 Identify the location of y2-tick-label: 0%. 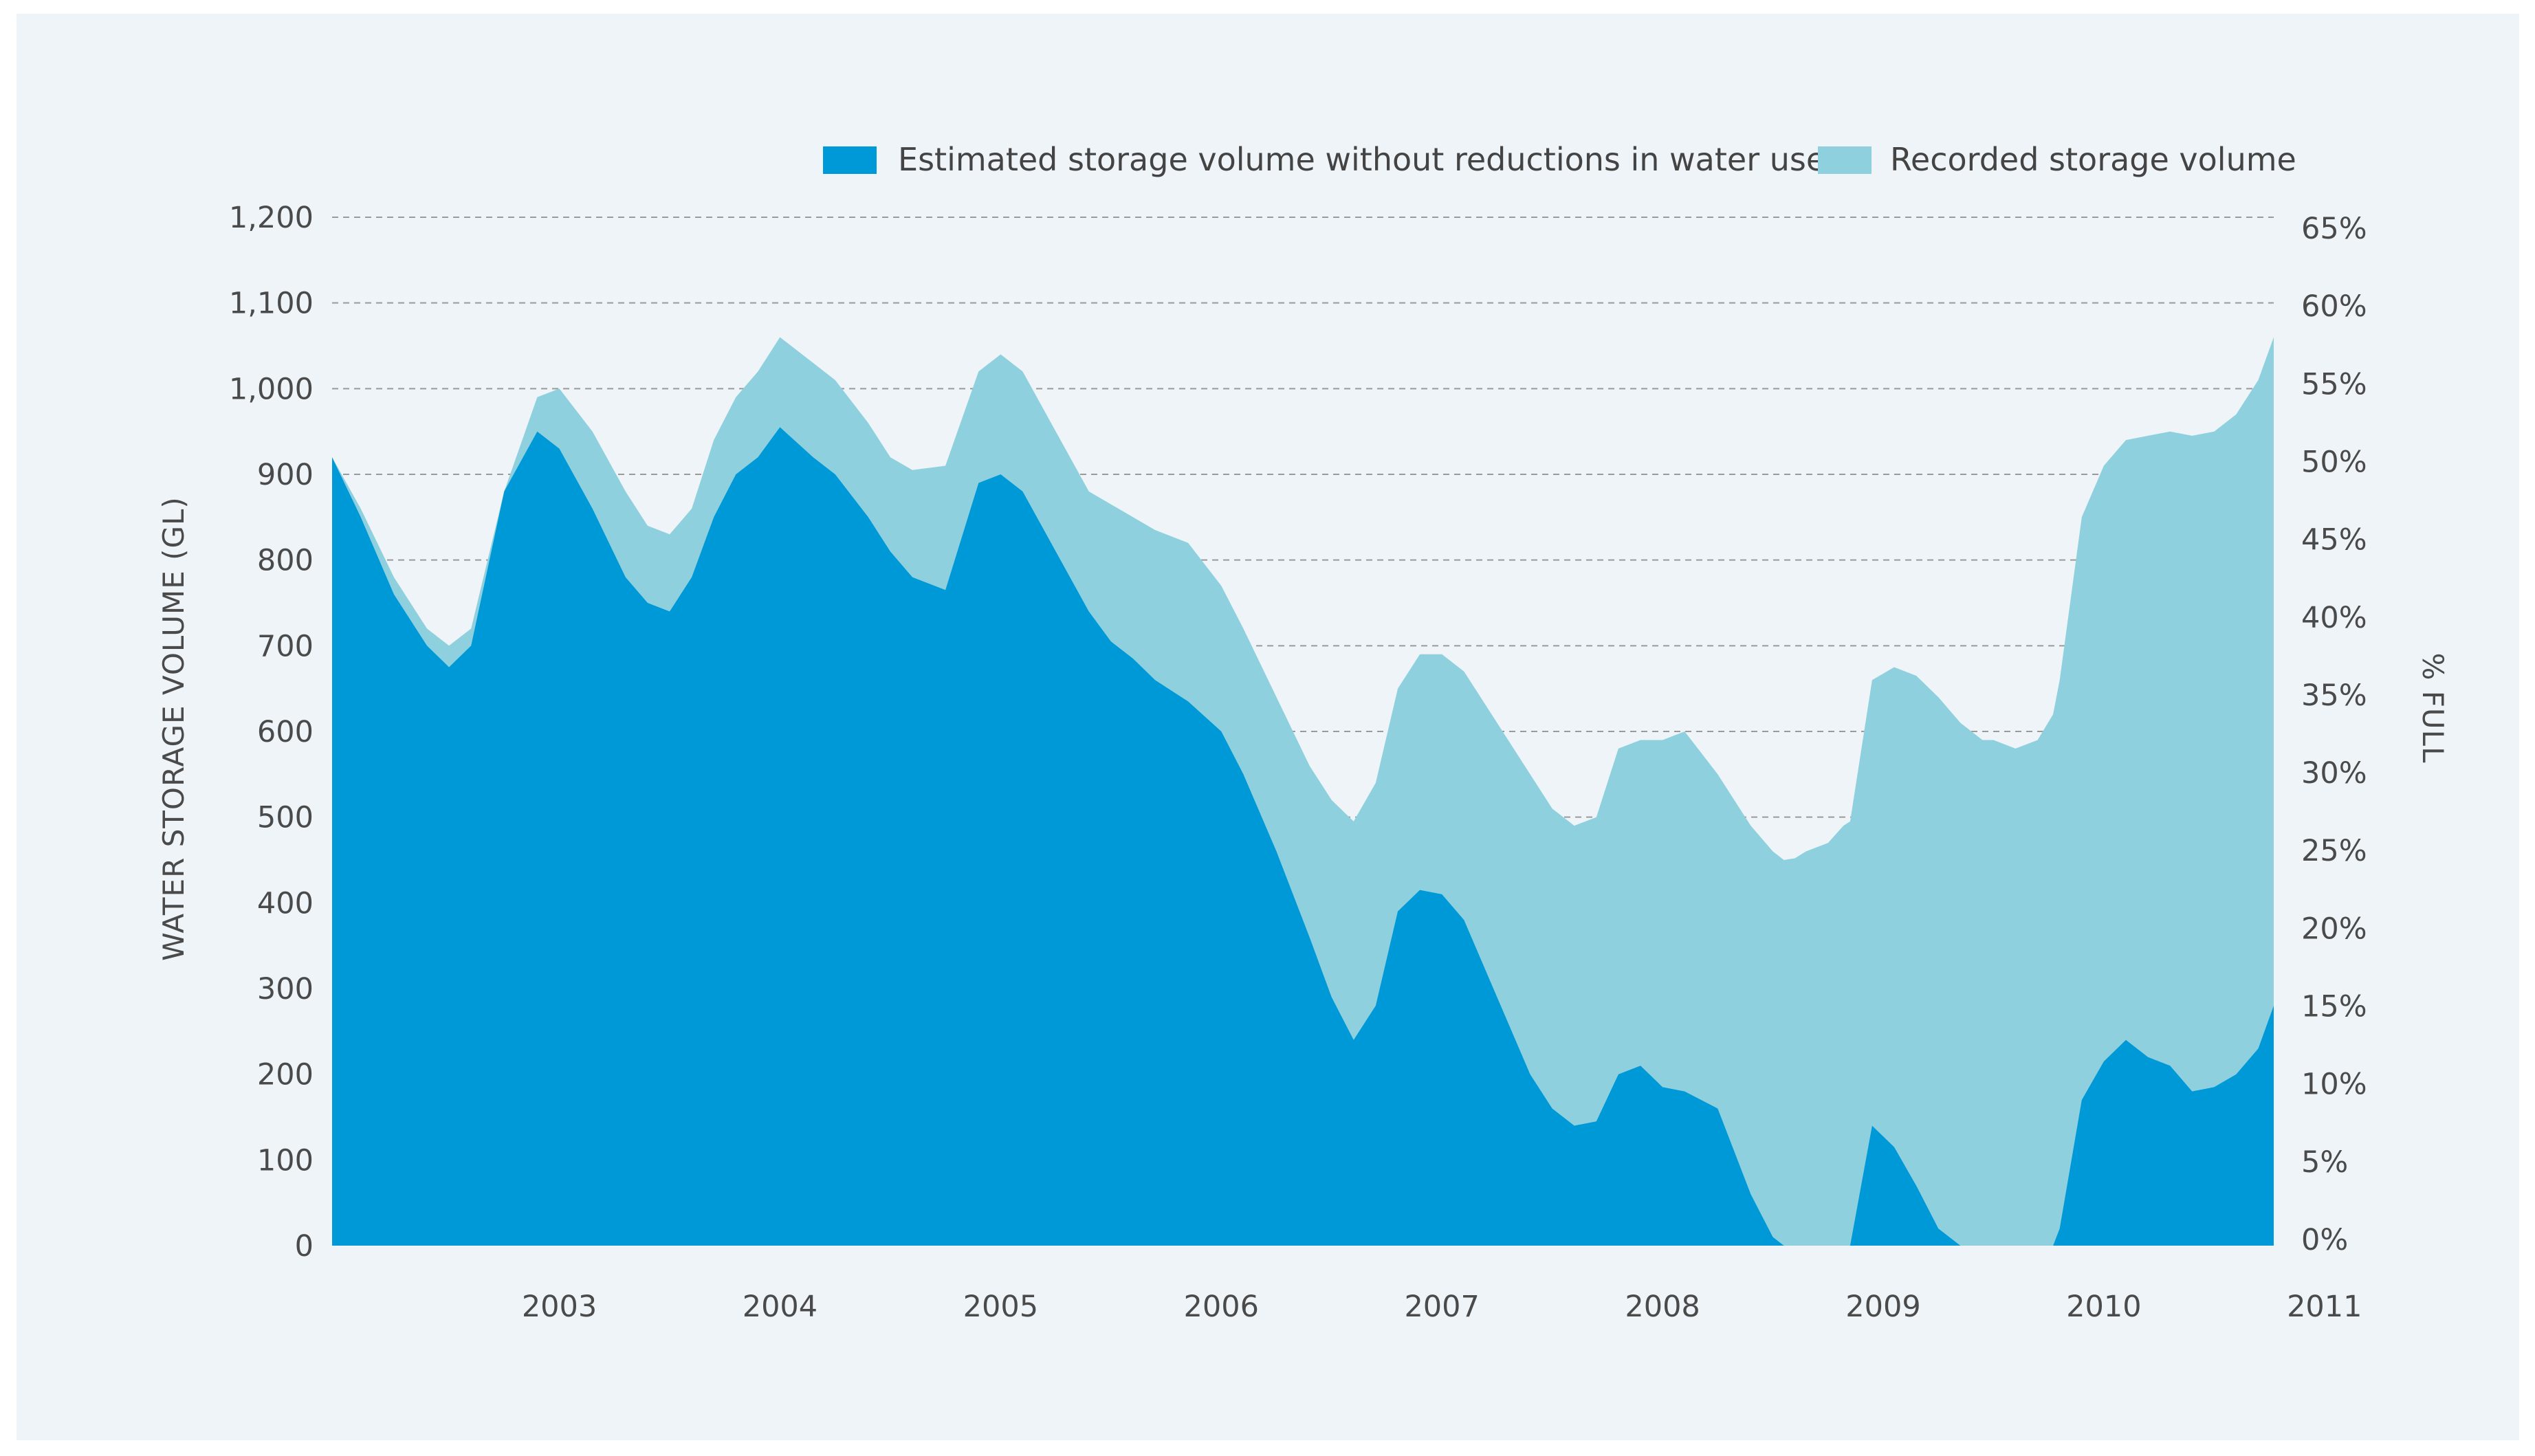
(2324, 1240).